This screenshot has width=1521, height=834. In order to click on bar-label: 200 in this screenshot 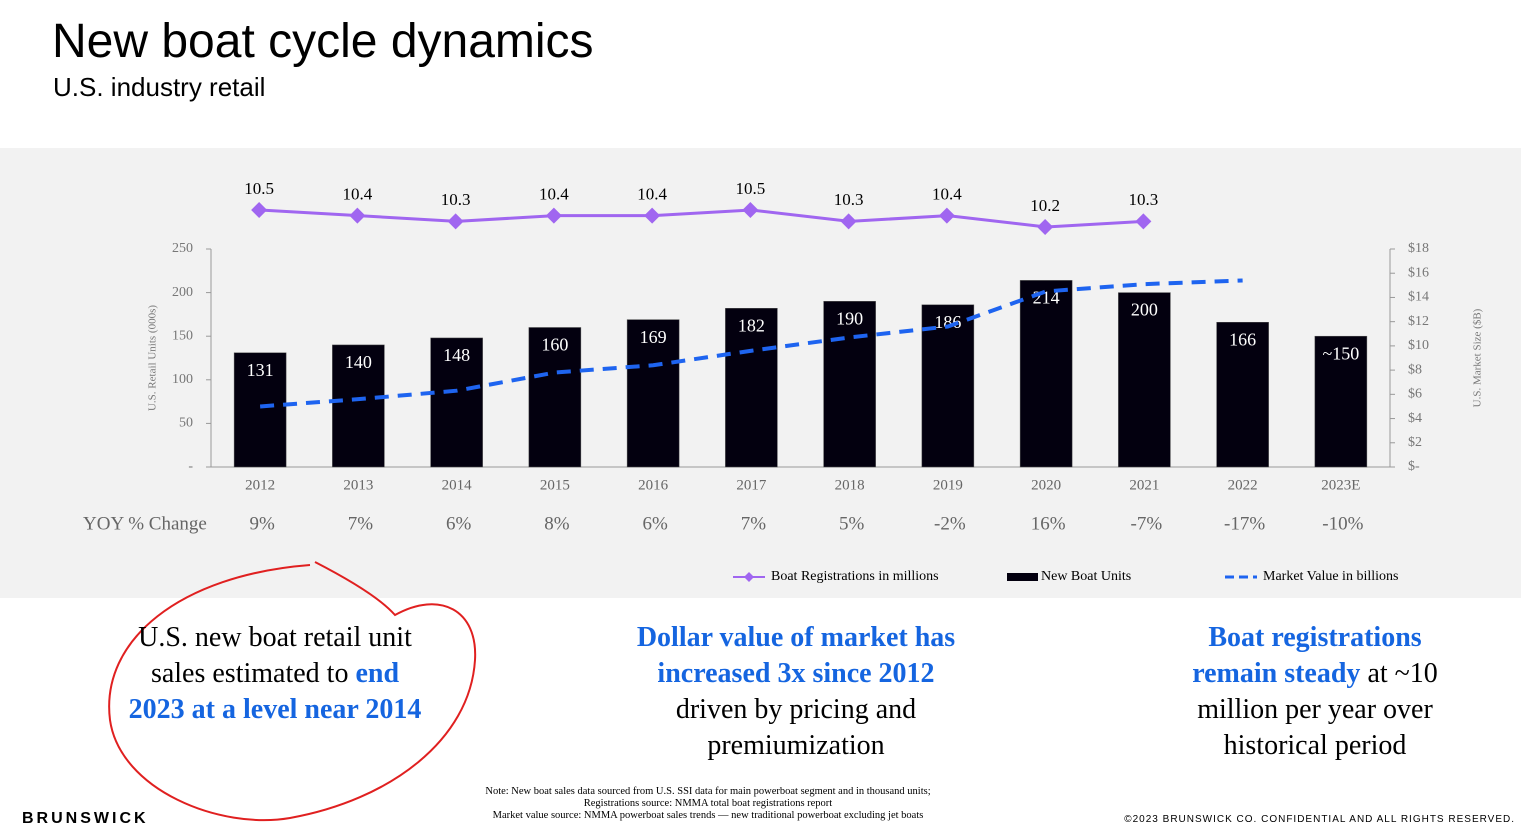, I will do `click(1144, 310)`.